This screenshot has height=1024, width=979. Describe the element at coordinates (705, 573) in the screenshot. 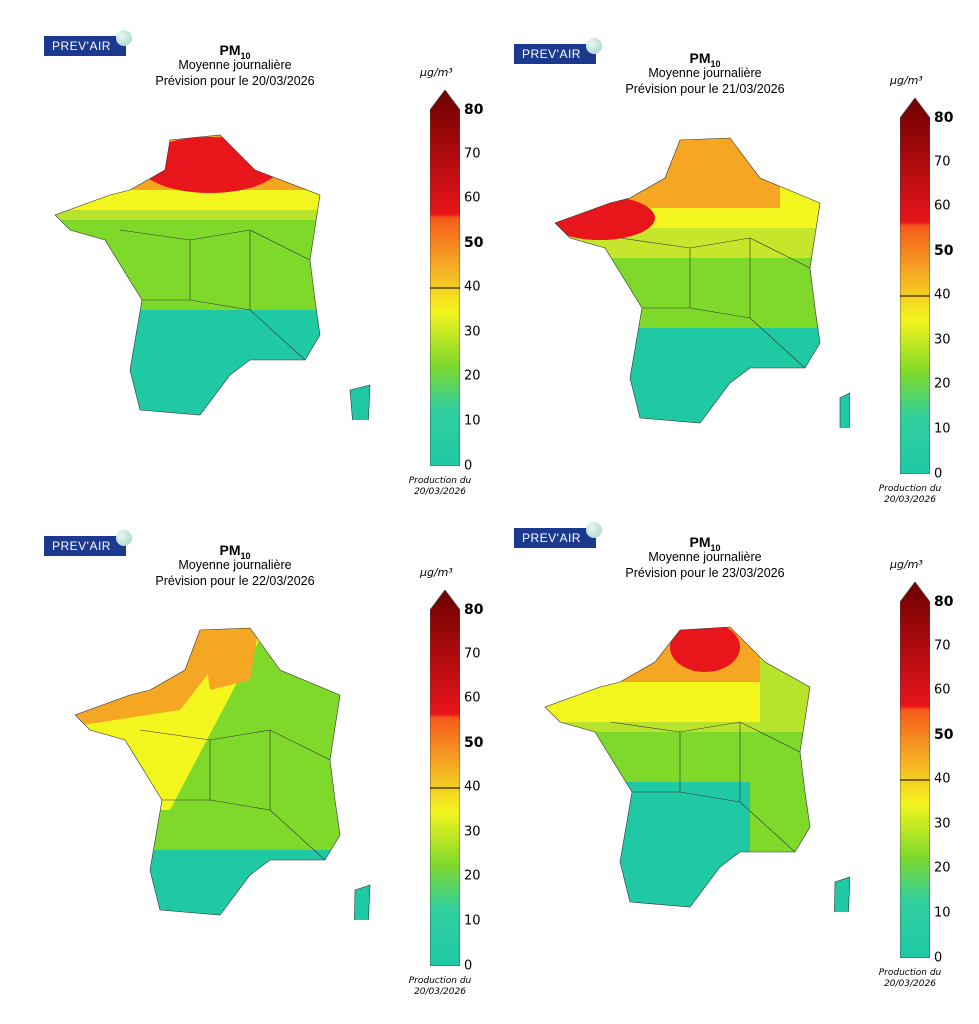

I see `forecast-date: Prévision pour le 23/03/2026` at that location.